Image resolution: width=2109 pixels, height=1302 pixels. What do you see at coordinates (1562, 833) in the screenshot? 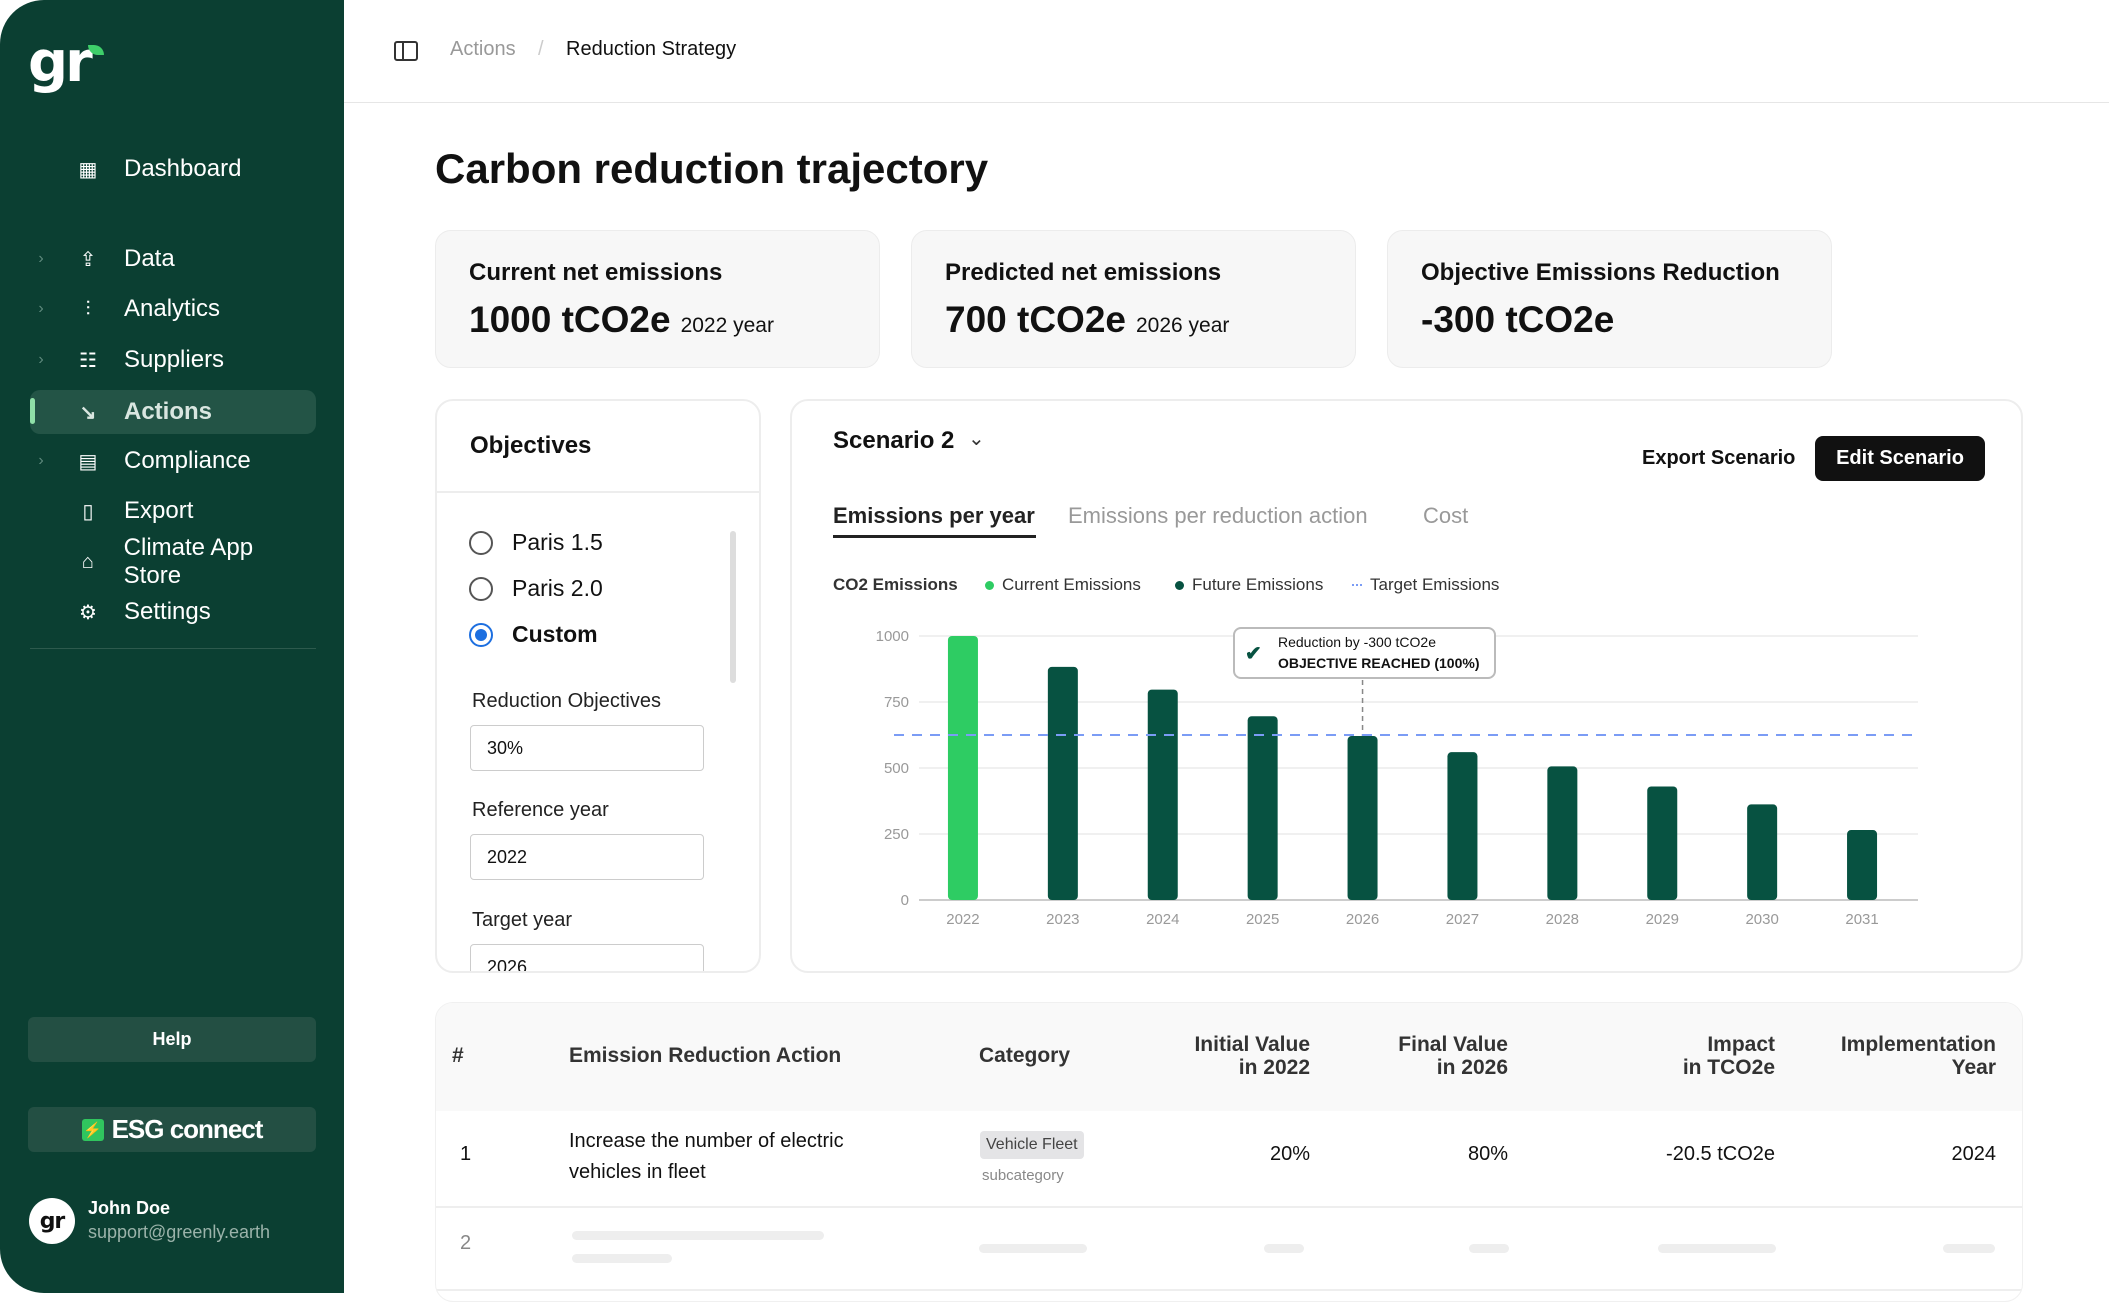
I see `bar-2028` at bounding box center [1562, 833].